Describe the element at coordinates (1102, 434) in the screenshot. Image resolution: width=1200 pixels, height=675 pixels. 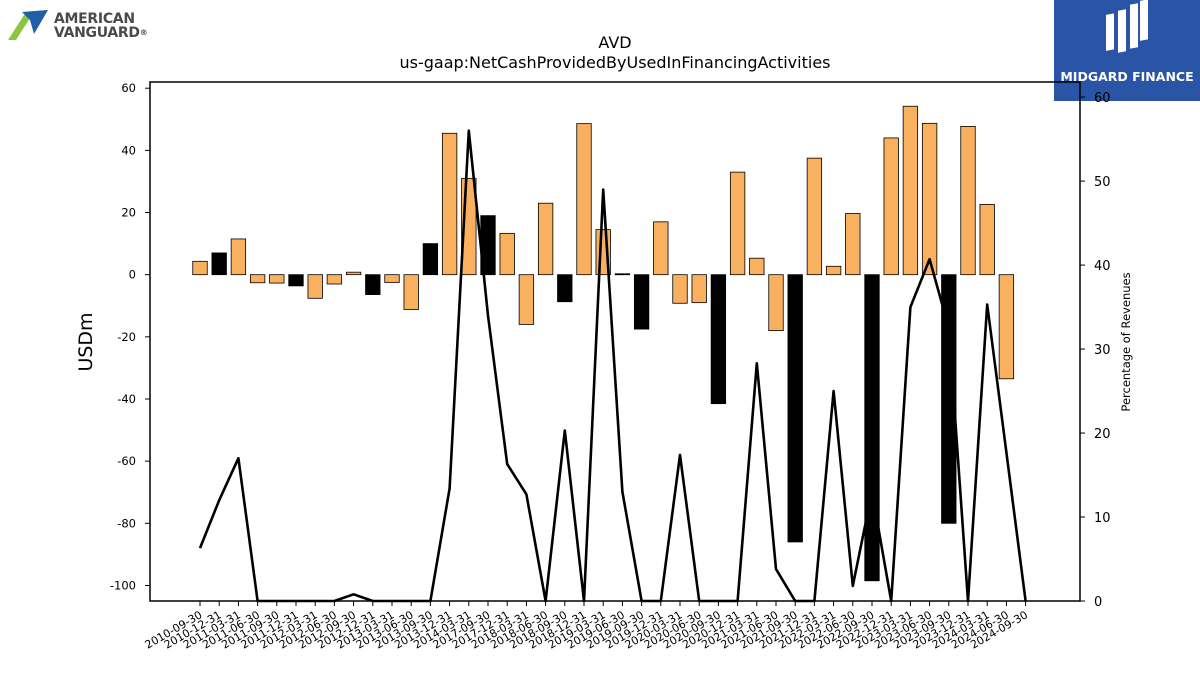
I see `y2-tick-label: 20` at that location.